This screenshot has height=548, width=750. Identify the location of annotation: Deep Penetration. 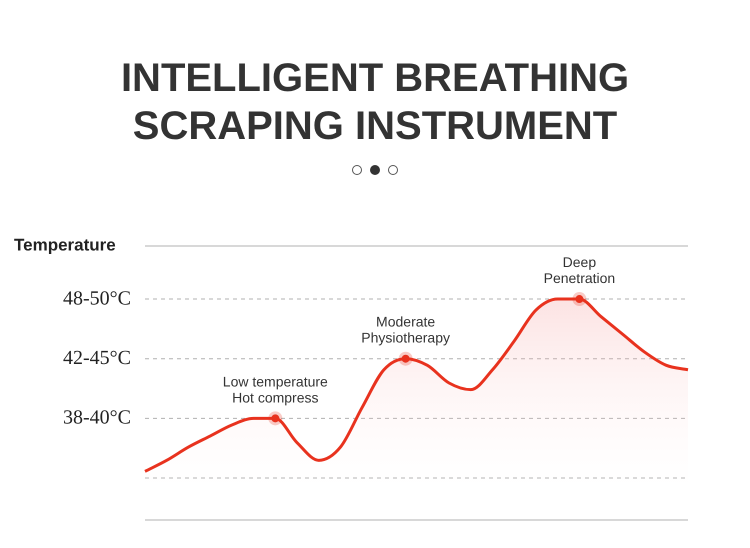
(580, 270).